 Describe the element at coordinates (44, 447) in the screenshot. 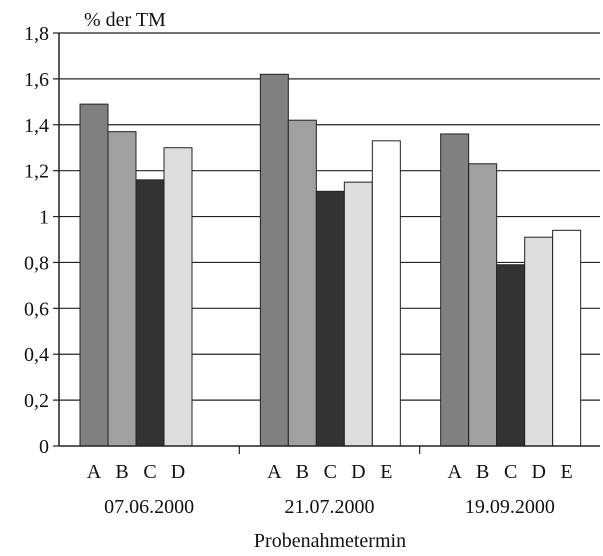

I see `y-tick-label: 0` at that location.